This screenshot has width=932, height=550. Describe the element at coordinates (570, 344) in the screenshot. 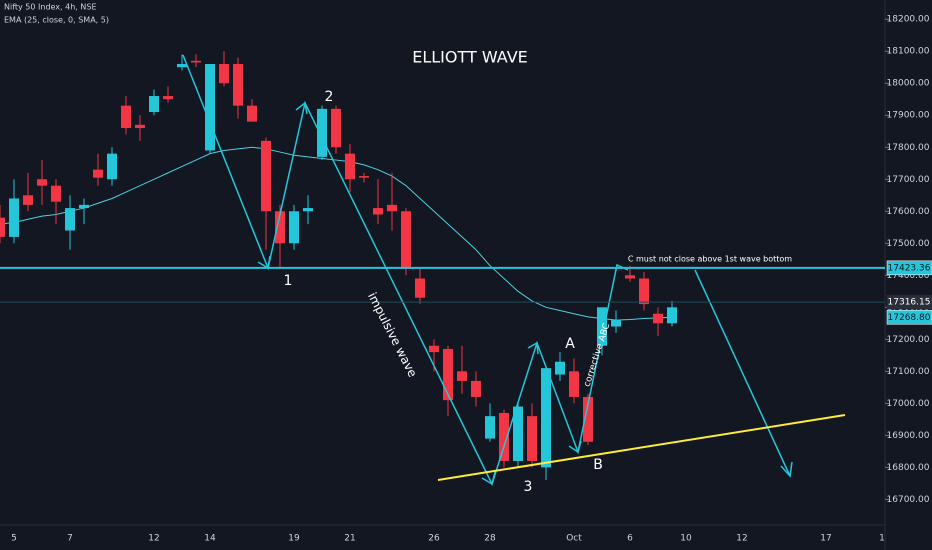

I see `annotation: A` at that location.